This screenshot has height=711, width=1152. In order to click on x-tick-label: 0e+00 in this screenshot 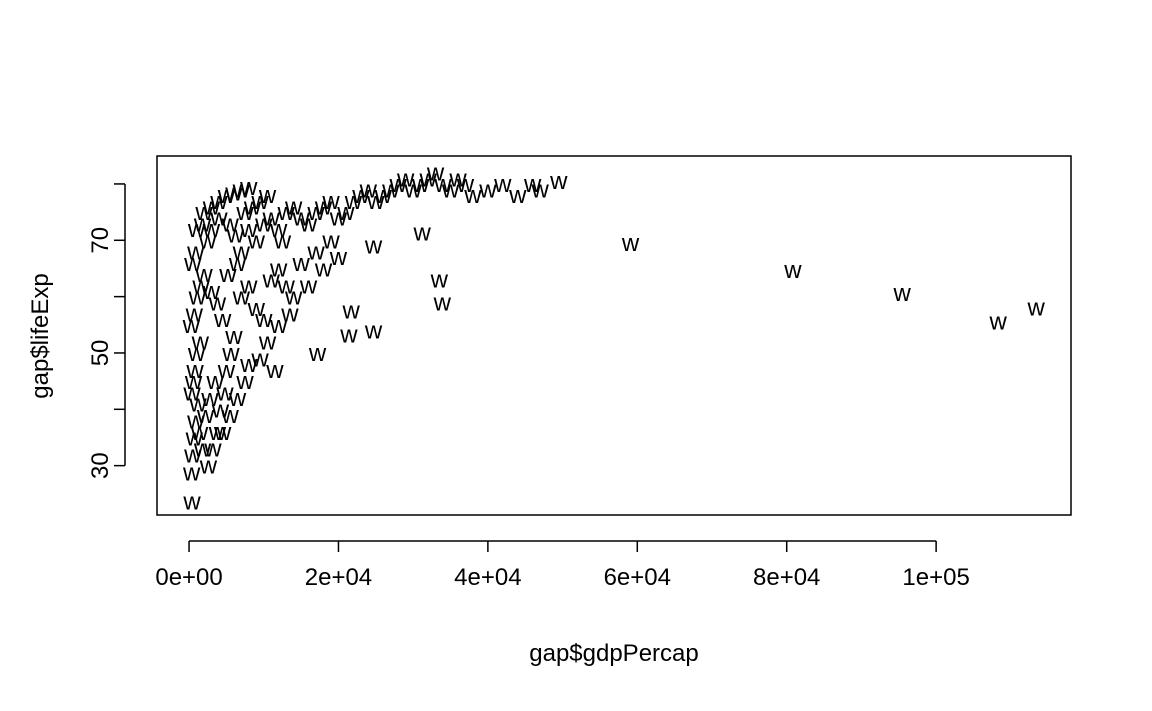, I will do `click(188, 577)`.